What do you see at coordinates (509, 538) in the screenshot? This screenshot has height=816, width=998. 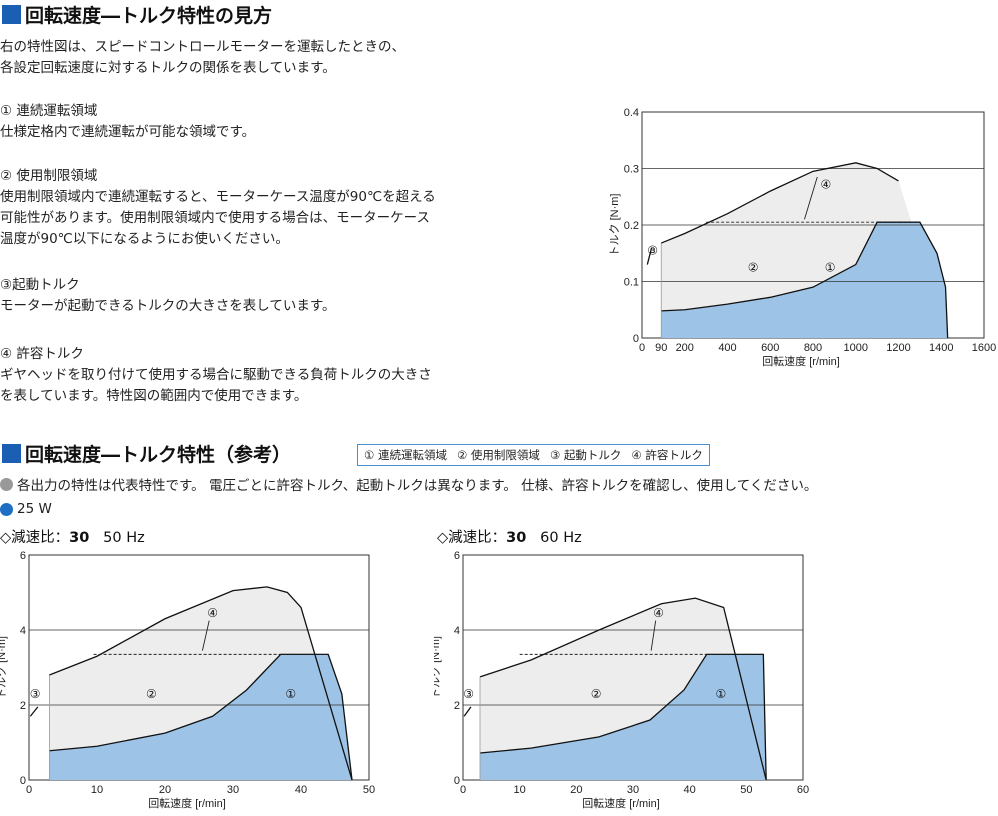 I see `chart2-subtitle: ◇減速比：30 60 Hz` at bounding box center [509, 538].